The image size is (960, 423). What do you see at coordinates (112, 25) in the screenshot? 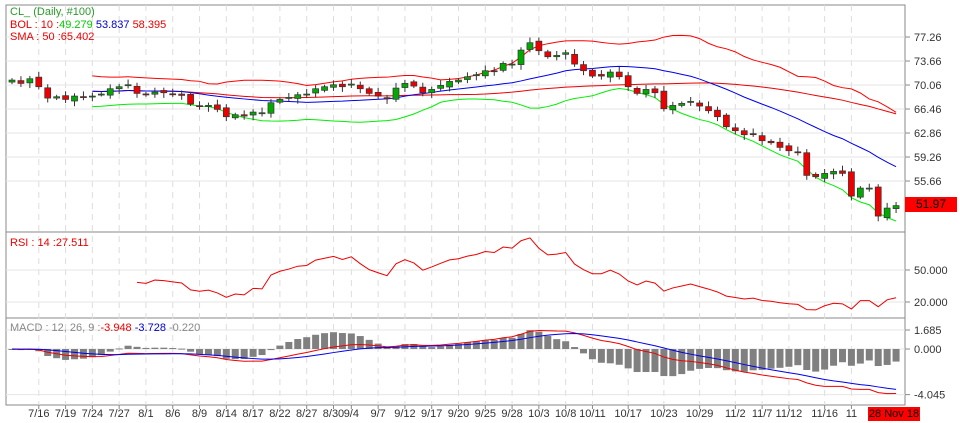
I see `bol-middle-value: 53.837` at bounding box center [112, 25].